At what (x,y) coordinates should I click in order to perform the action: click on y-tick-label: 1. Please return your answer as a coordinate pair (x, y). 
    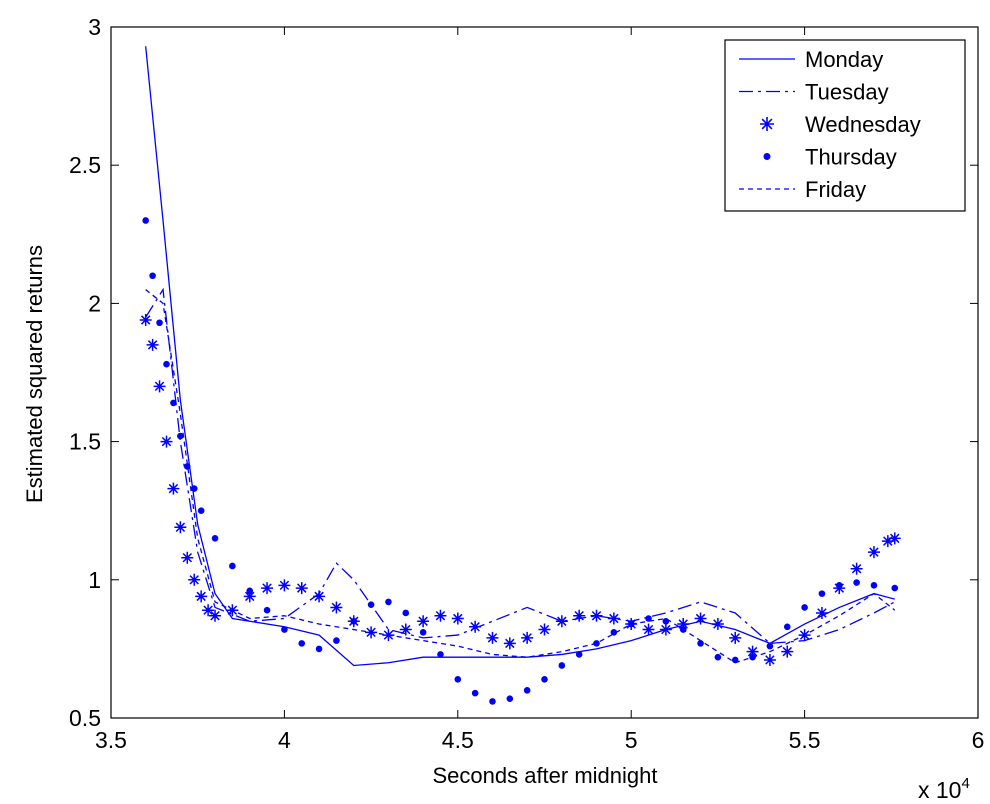
    Looking at the image, I should click on (94, 580).